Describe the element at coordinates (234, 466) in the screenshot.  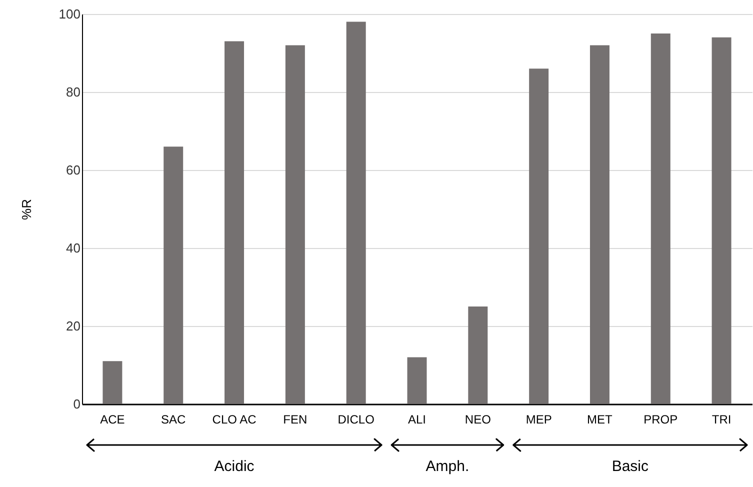
I see `text: Acidic` at that location.